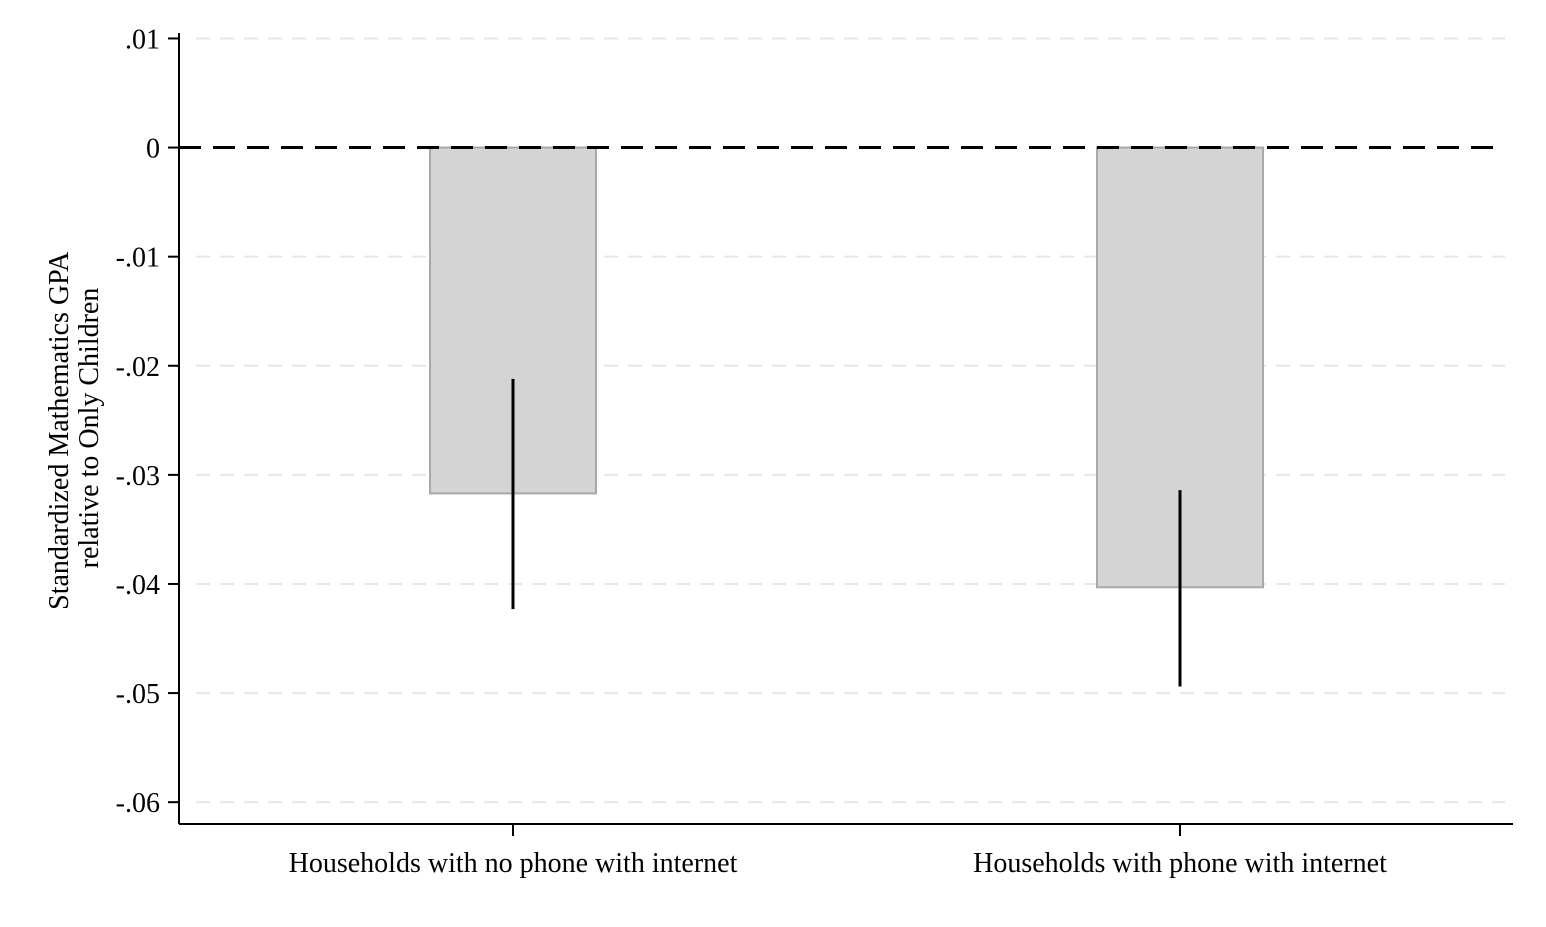  I want to click on y-tick-label: -.05, so click(138, 694).